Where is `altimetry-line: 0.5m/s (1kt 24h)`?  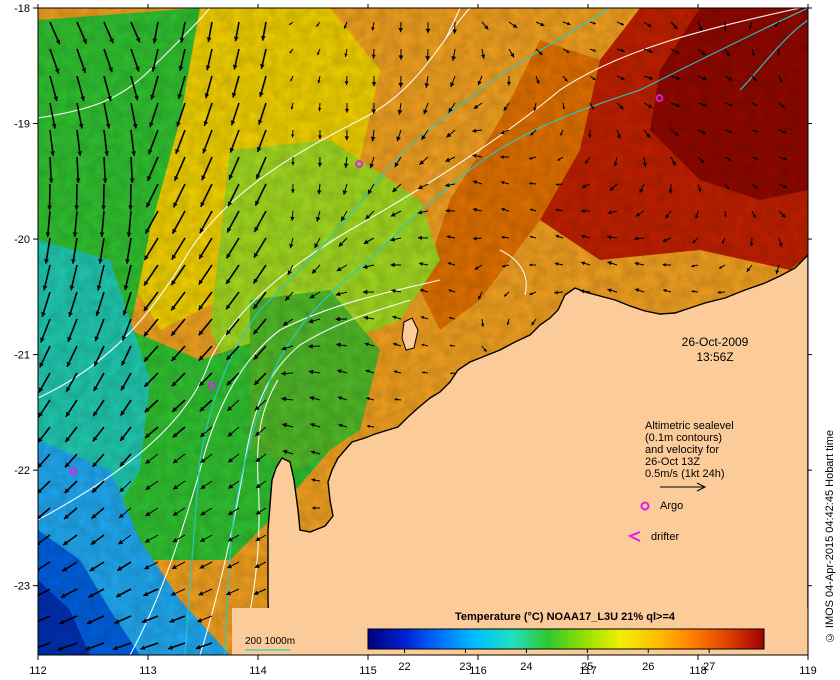 altimetry-line: 0.5m/s (1kt 24h) is located at coordinates (684, 474).